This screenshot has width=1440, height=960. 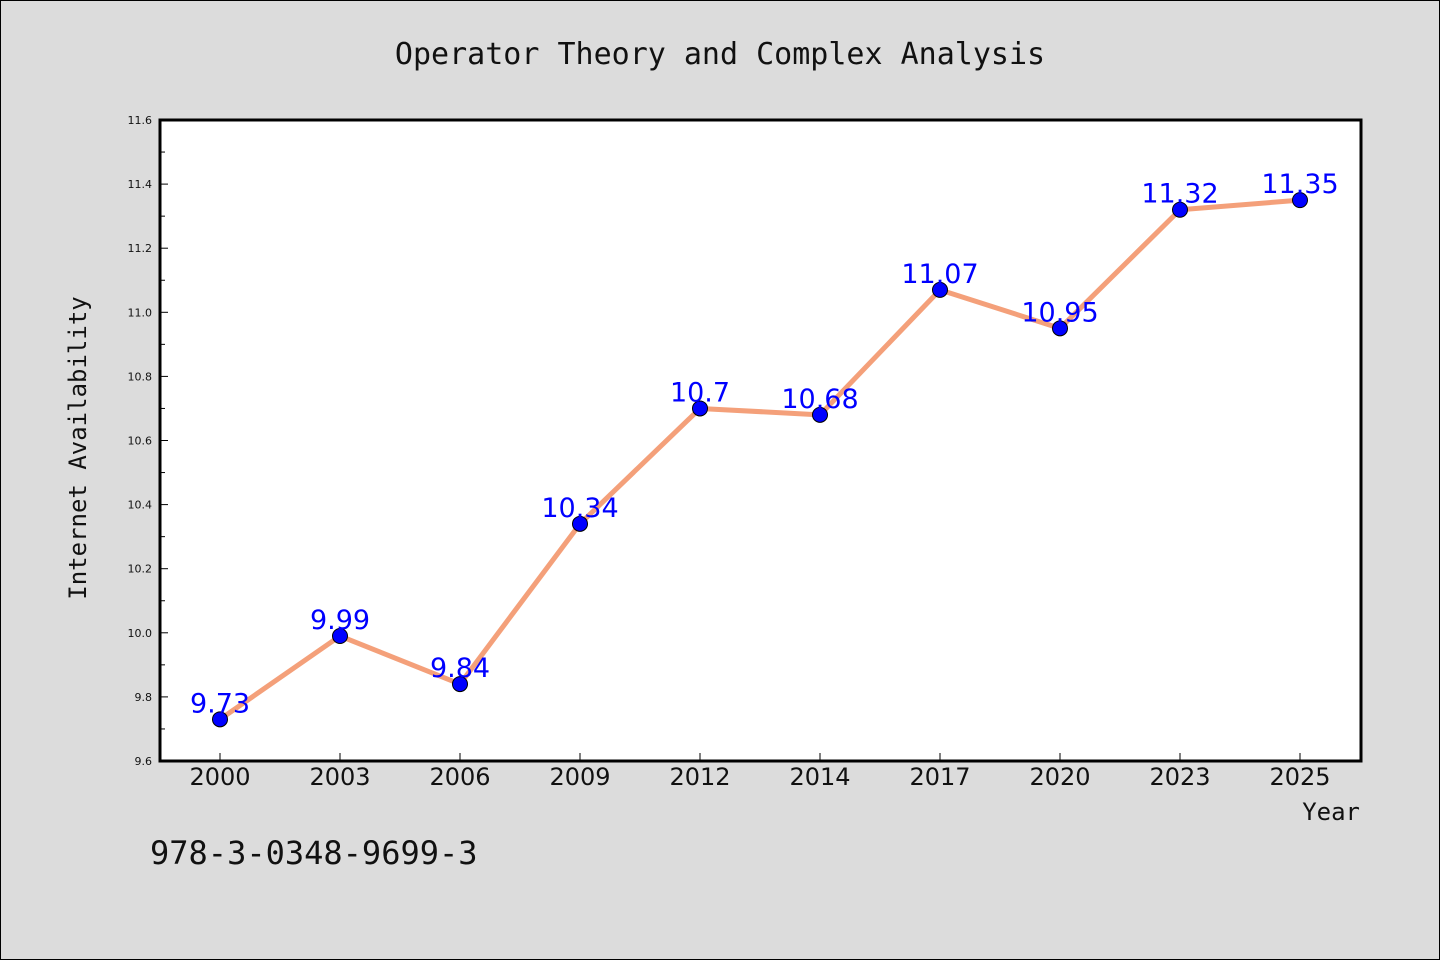 What do you see at coordinates (140, 312) in the screenshot?
I see `y-tick-label: 11.0` at bounding box center [140, 312].